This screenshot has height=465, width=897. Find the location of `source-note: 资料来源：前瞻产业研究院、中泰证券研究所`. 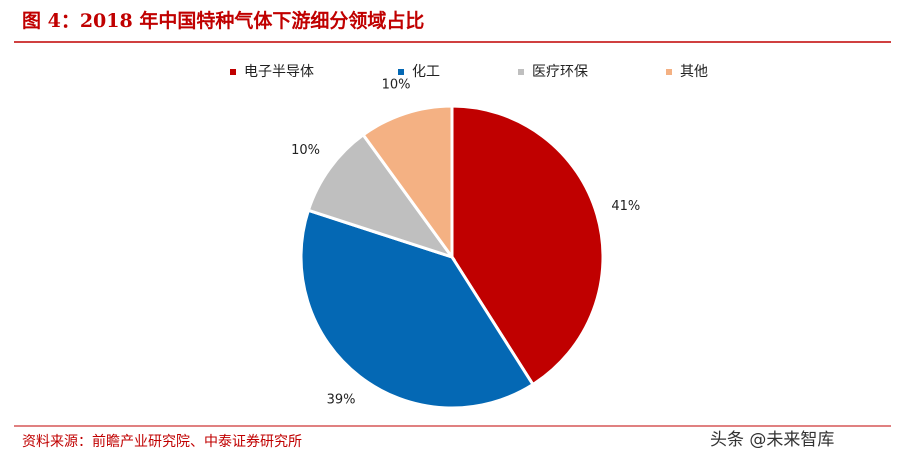

source-note: 资料来源：前瞻产业研究院、中泰证券研究所 is located at coordinates (162, 441).